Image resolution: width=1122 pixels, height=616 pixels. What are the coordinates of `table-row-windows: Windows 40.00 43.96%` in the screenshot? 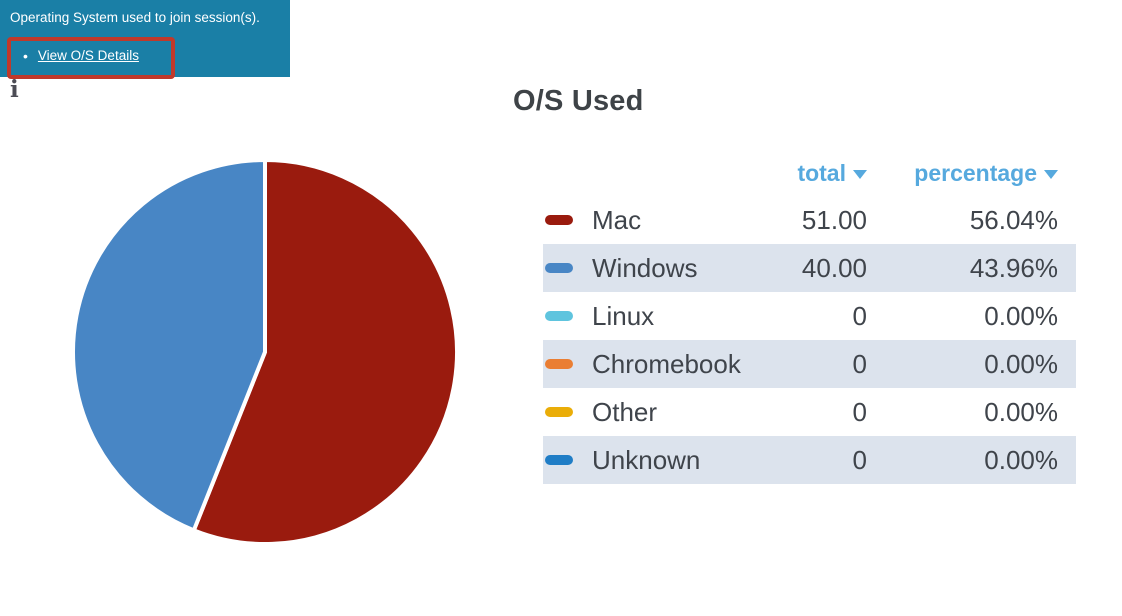 It's located at (809, 268).